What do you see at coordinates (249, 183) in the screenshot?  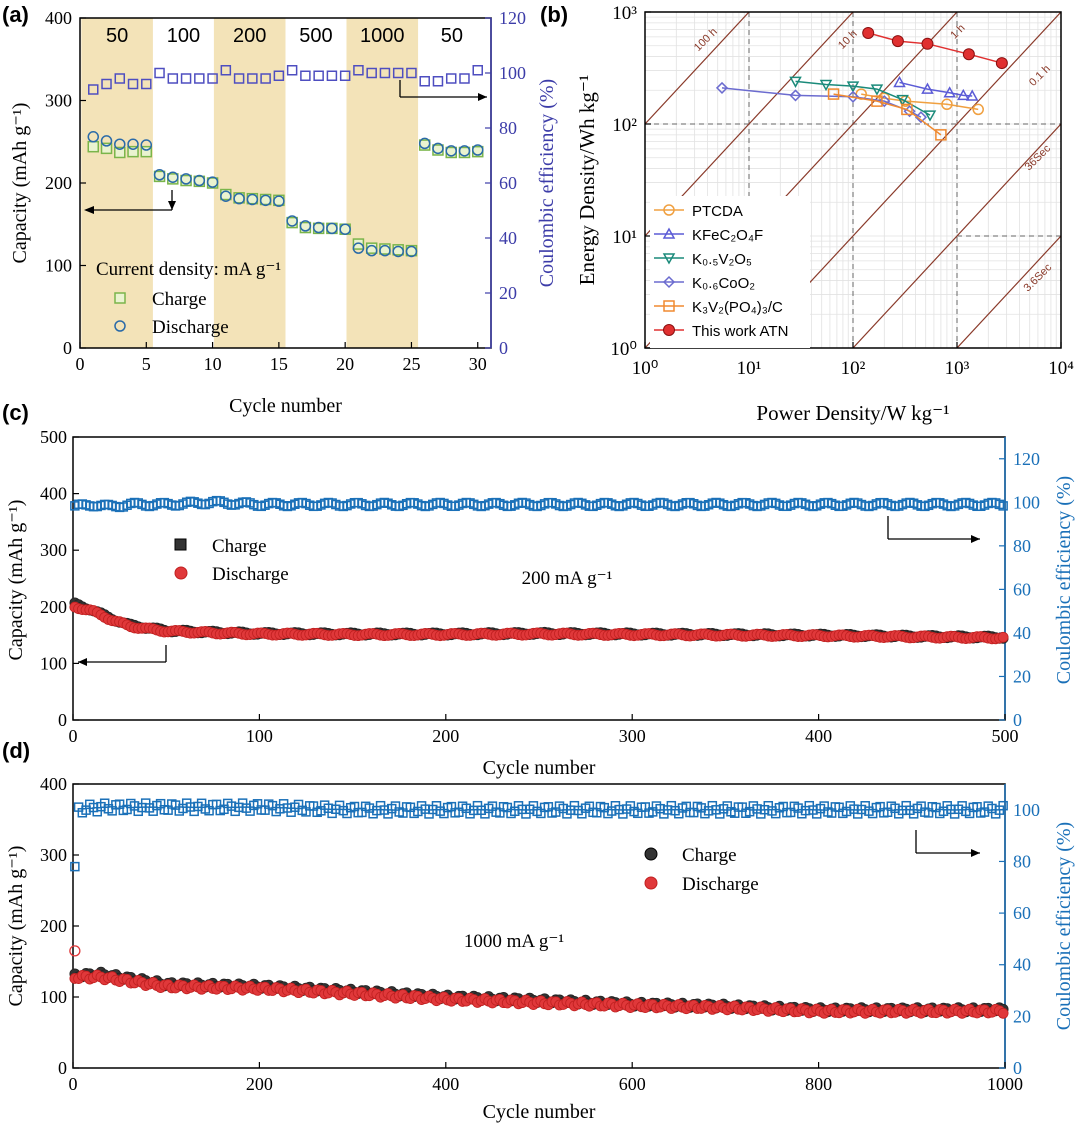 I see `rate-band` at bounding box center [249, 183].